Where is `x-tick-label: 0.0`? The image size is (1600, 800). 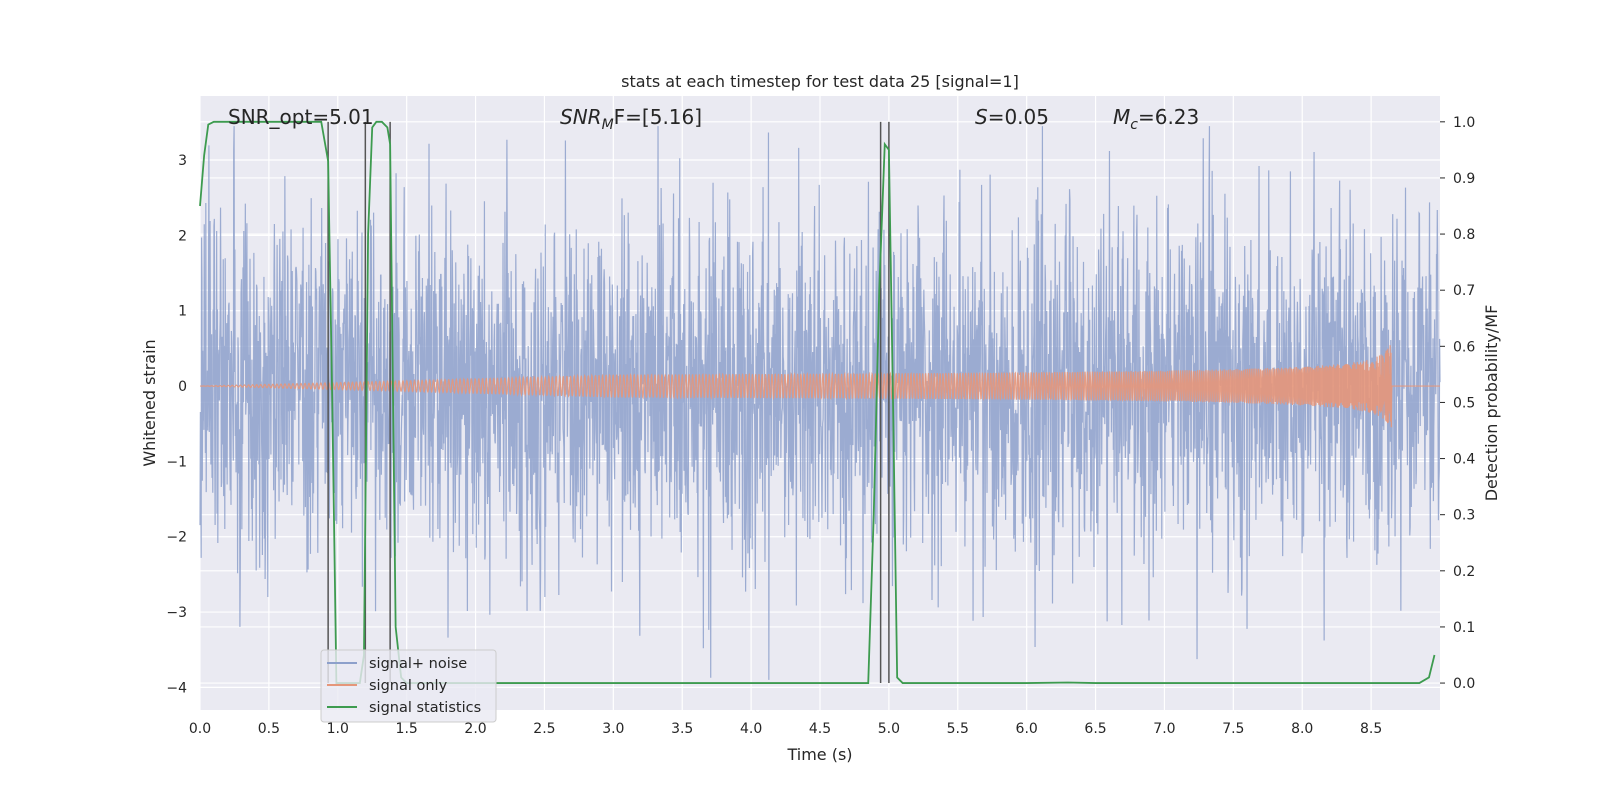
x-tick-label: 0.0 is located at coordinates (200, 729).